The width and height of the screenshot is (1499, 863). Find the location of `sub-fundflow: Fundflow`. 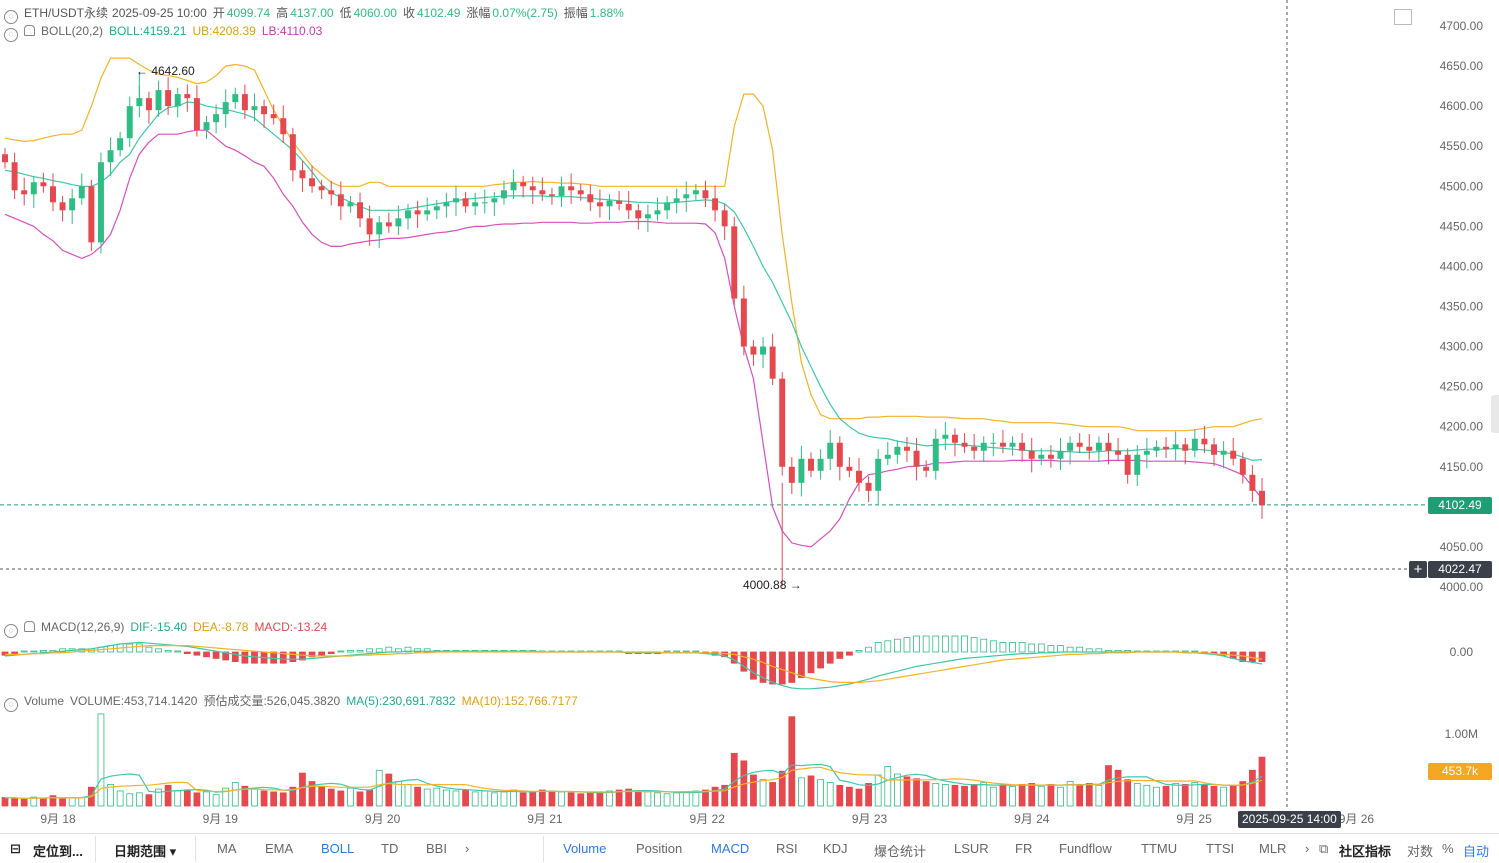

sub-fundflow: Fundflow is located at coordinates (1085, 848).